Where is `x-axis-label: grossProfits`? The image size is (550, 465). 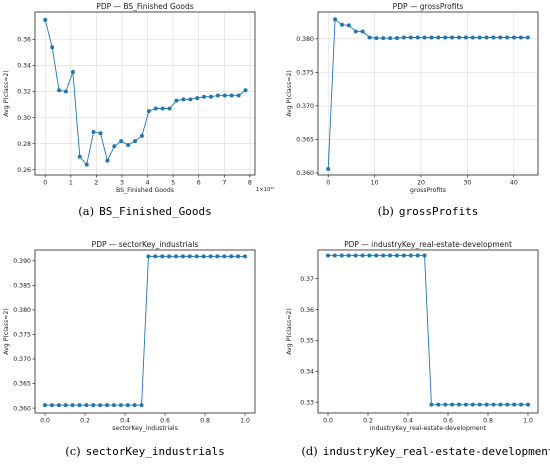
x-axis-label: grossProfits is located at coordinates (428, 190).